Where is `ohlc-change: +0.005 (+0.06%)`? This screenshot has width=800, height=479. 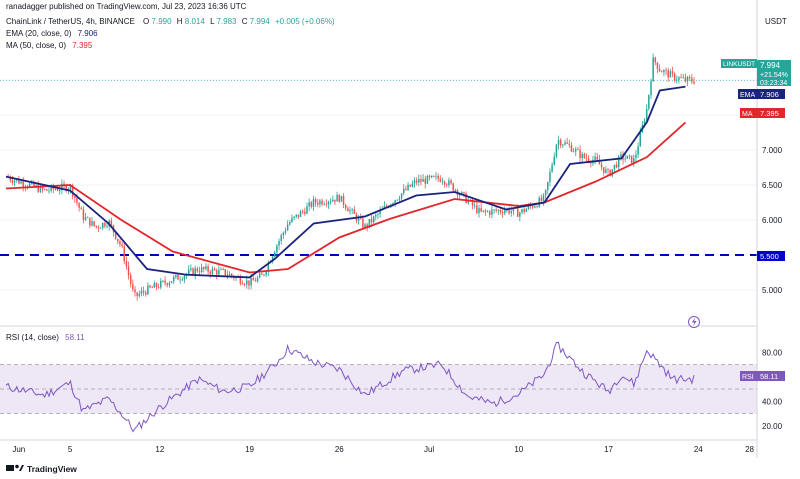
ohlc-change: +0.005 (+0.06%) is located at coordinates (305, 21).